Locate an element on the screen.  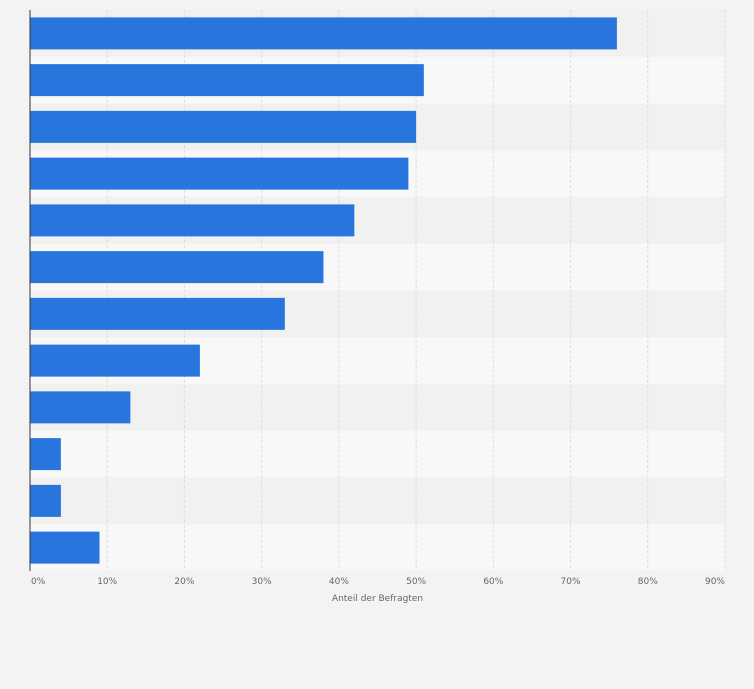
x-tick-label: 0% is located at coordinates (38, 582).